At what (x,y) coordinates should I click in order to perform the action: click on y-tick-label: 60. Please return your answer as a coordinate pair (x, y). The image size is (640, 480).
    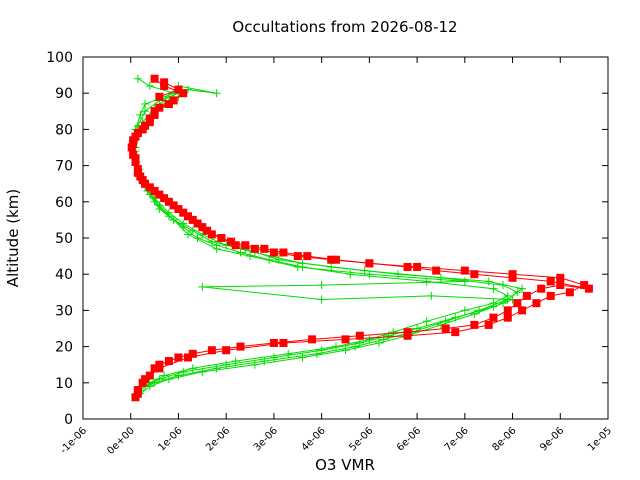
    Looking at the image, I should click on (64, 203).